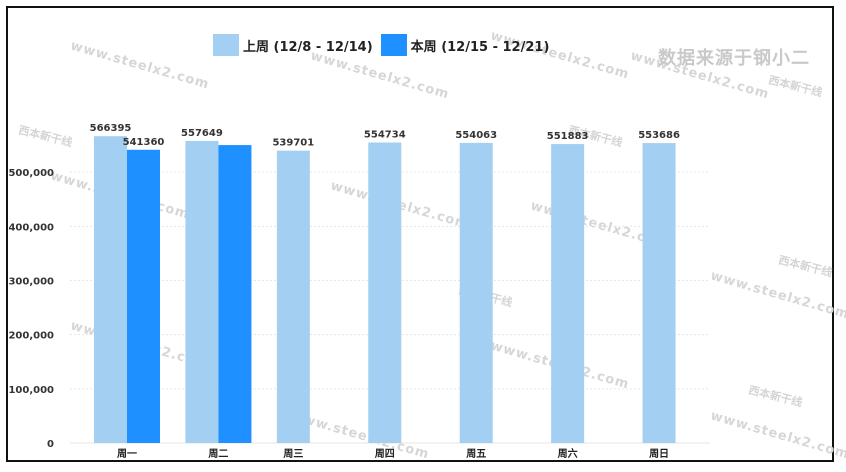  Describe the element at coordinates (202, 133) in the screenshot. I see `data-label: 557649` at that location.